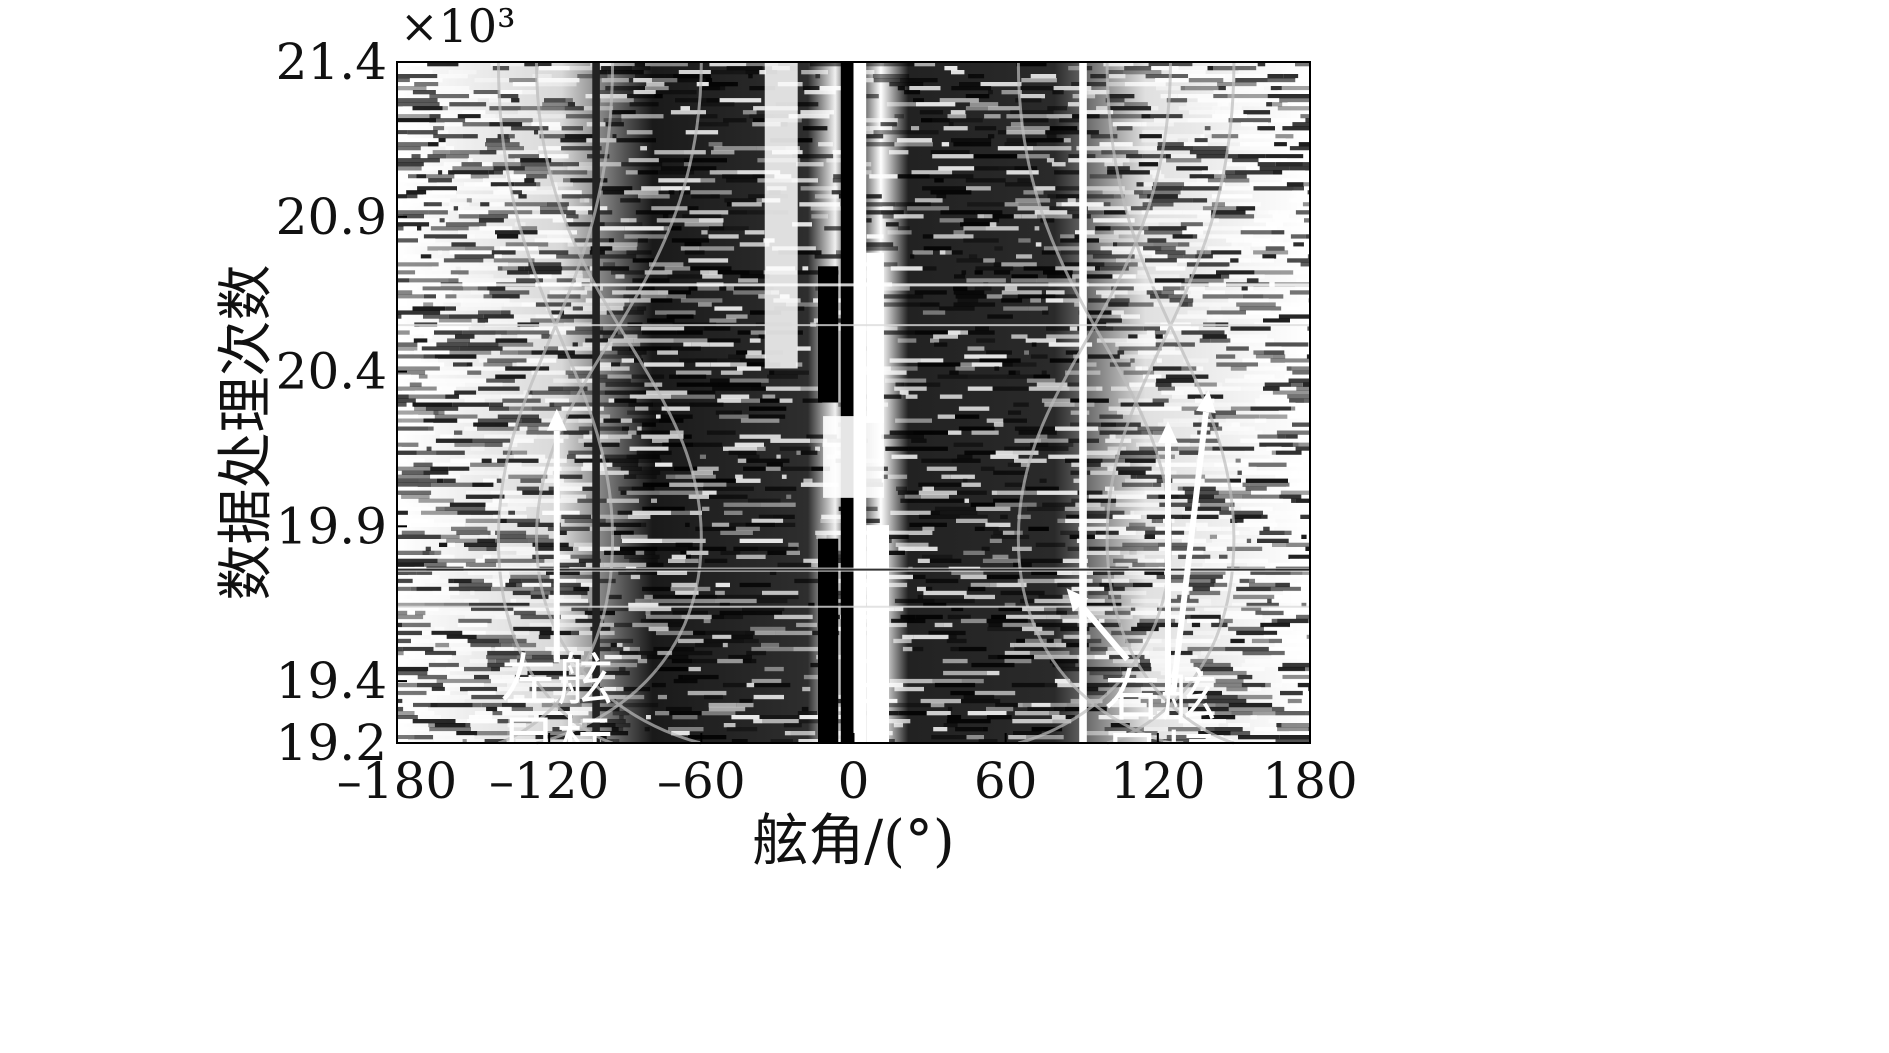 Image resolution: width=1889 pixels, height=1053 pixels. Describe the element at coordinates (1157, 781) in the screenshot. I see `x-tick-label: 120` at that location.